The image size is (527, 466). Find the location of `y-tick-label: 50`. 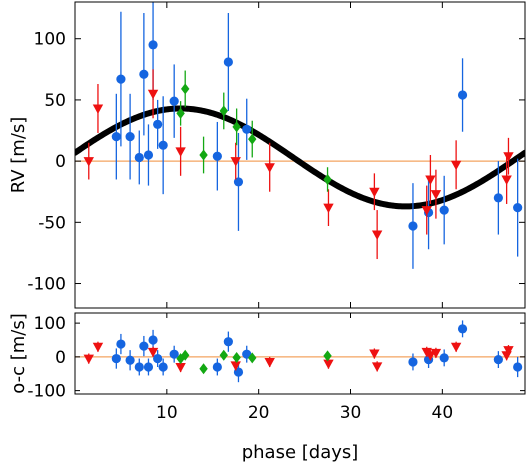

y-tick-label: 50 is located at coordinates (55, 101).